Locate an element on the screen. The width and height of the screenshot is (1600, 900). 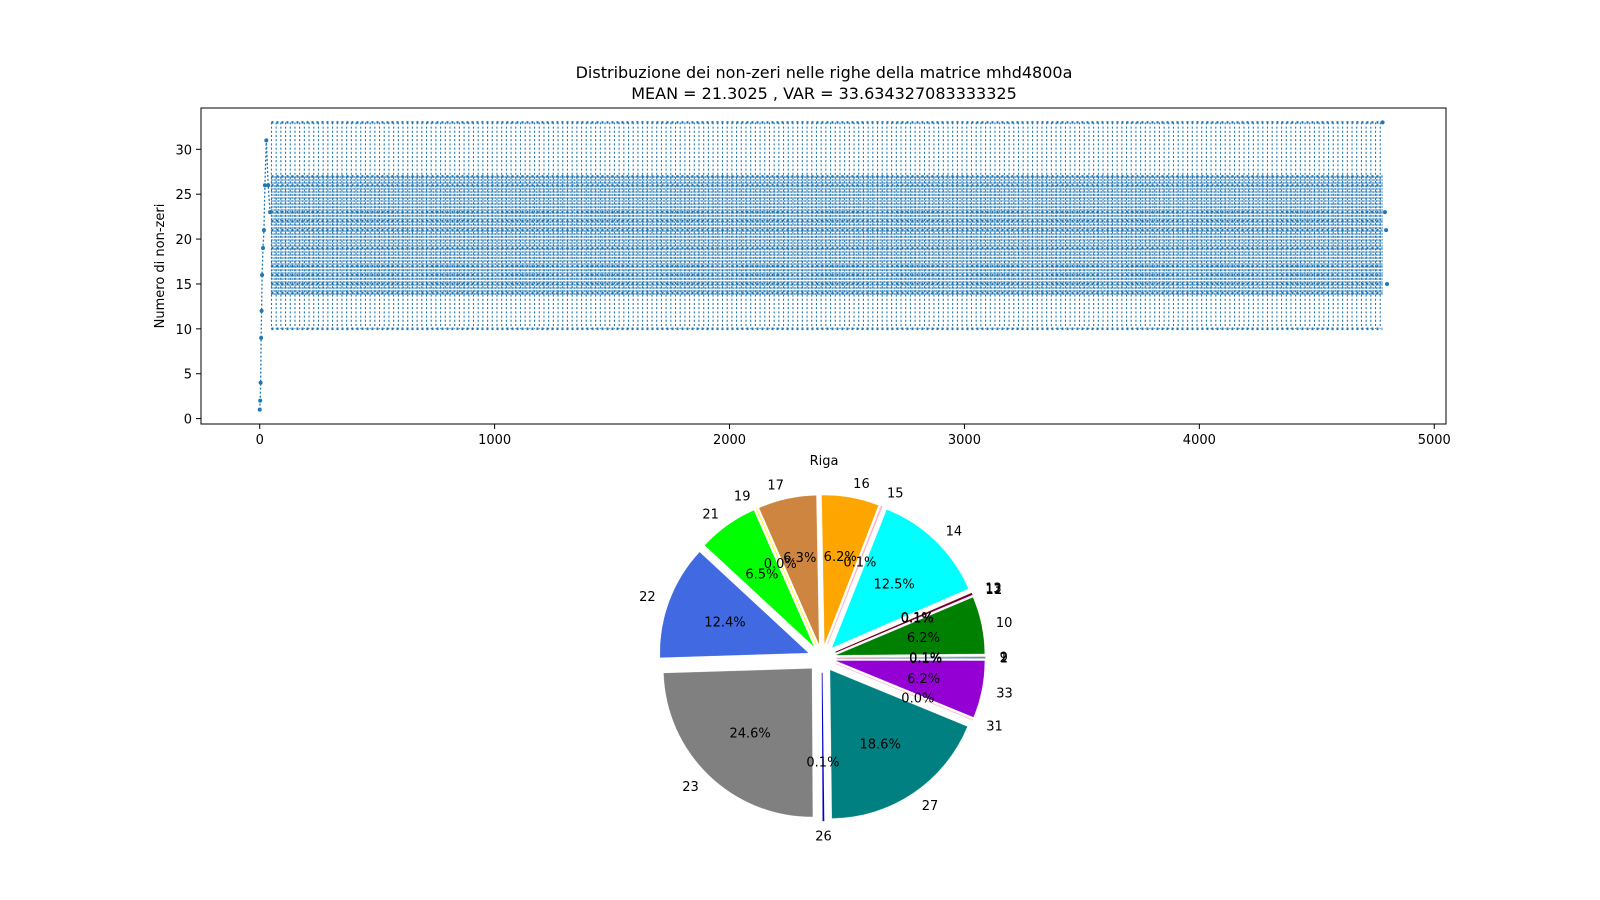
pie-pct-1: 0.1% is located at coordinates (925, 659).